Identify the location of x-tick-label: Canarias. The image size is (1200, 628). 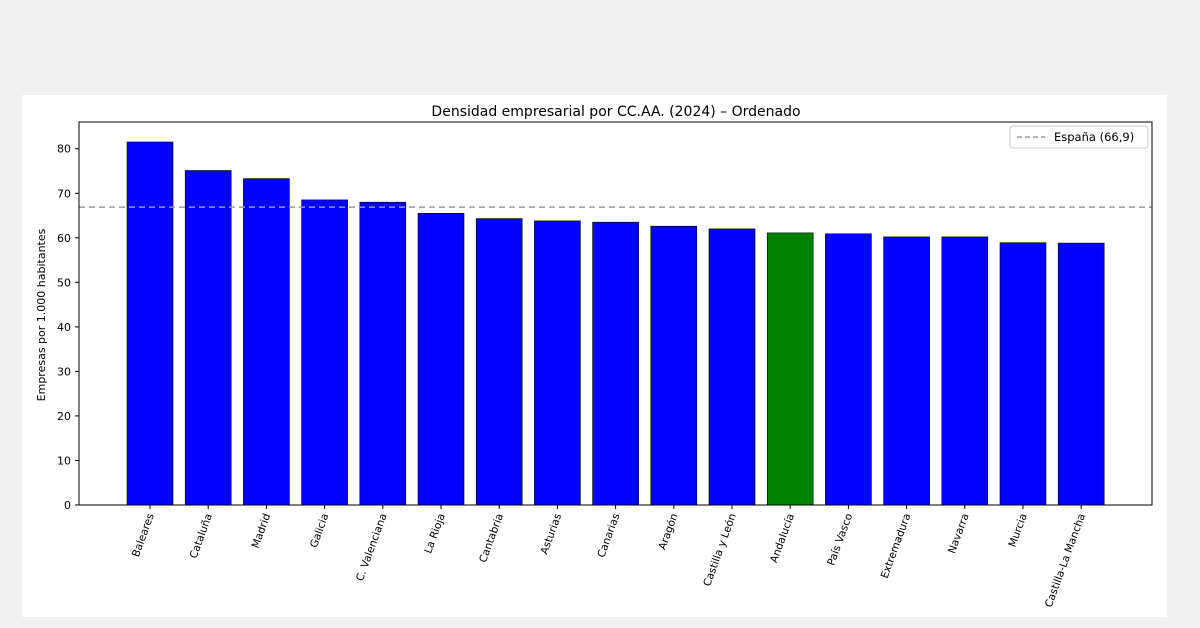
(608, 535).